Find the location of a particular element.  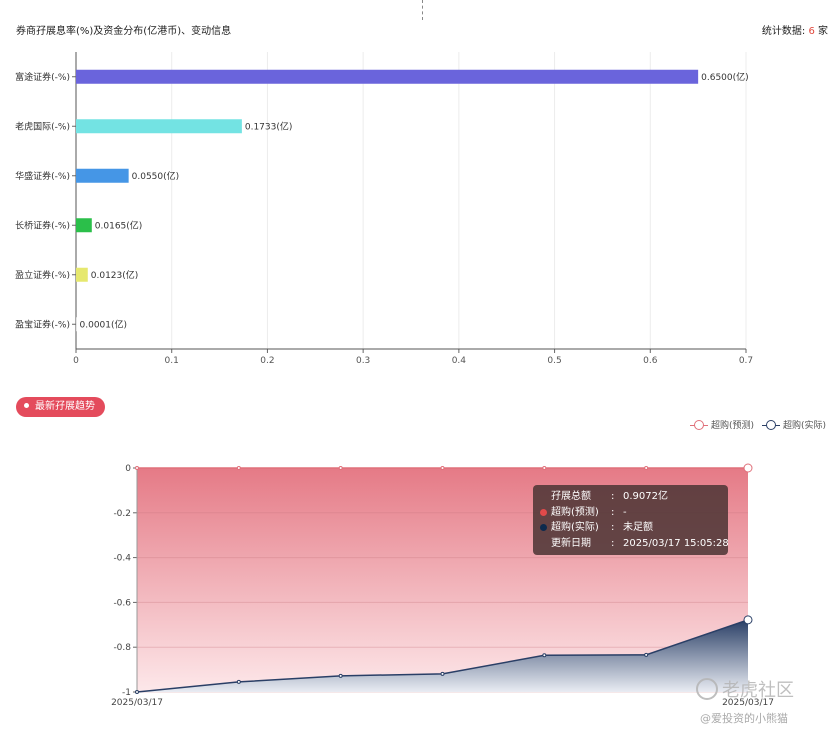

x-tick-label: 0.1 is located at coordinates (172, 361).